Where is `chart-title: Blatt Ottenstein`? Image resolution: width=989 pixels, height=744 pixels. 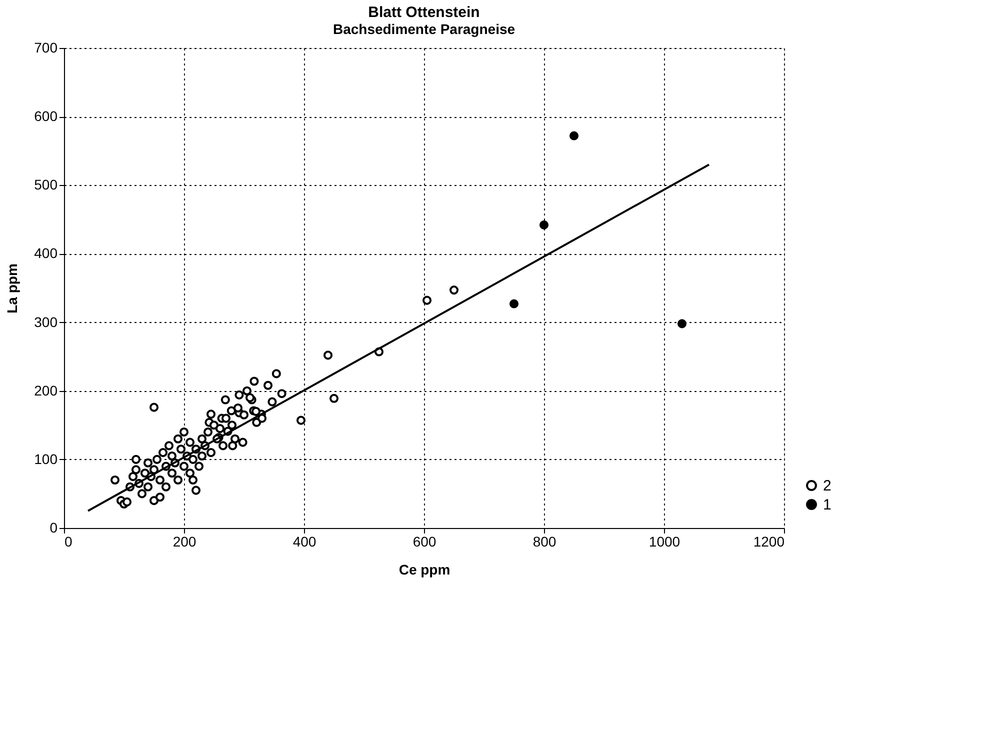
chart-title: Blatt Ottenstein is located at coordinates (424, 12).